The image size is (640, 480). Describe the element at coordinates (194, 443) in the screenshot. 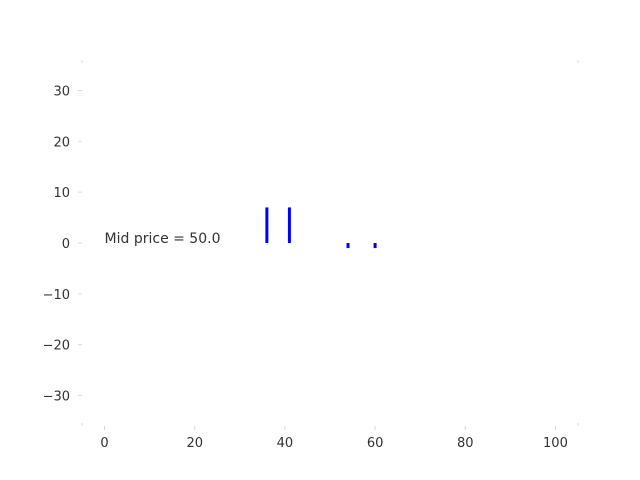

I see `x-tick-label: 20` at that location.